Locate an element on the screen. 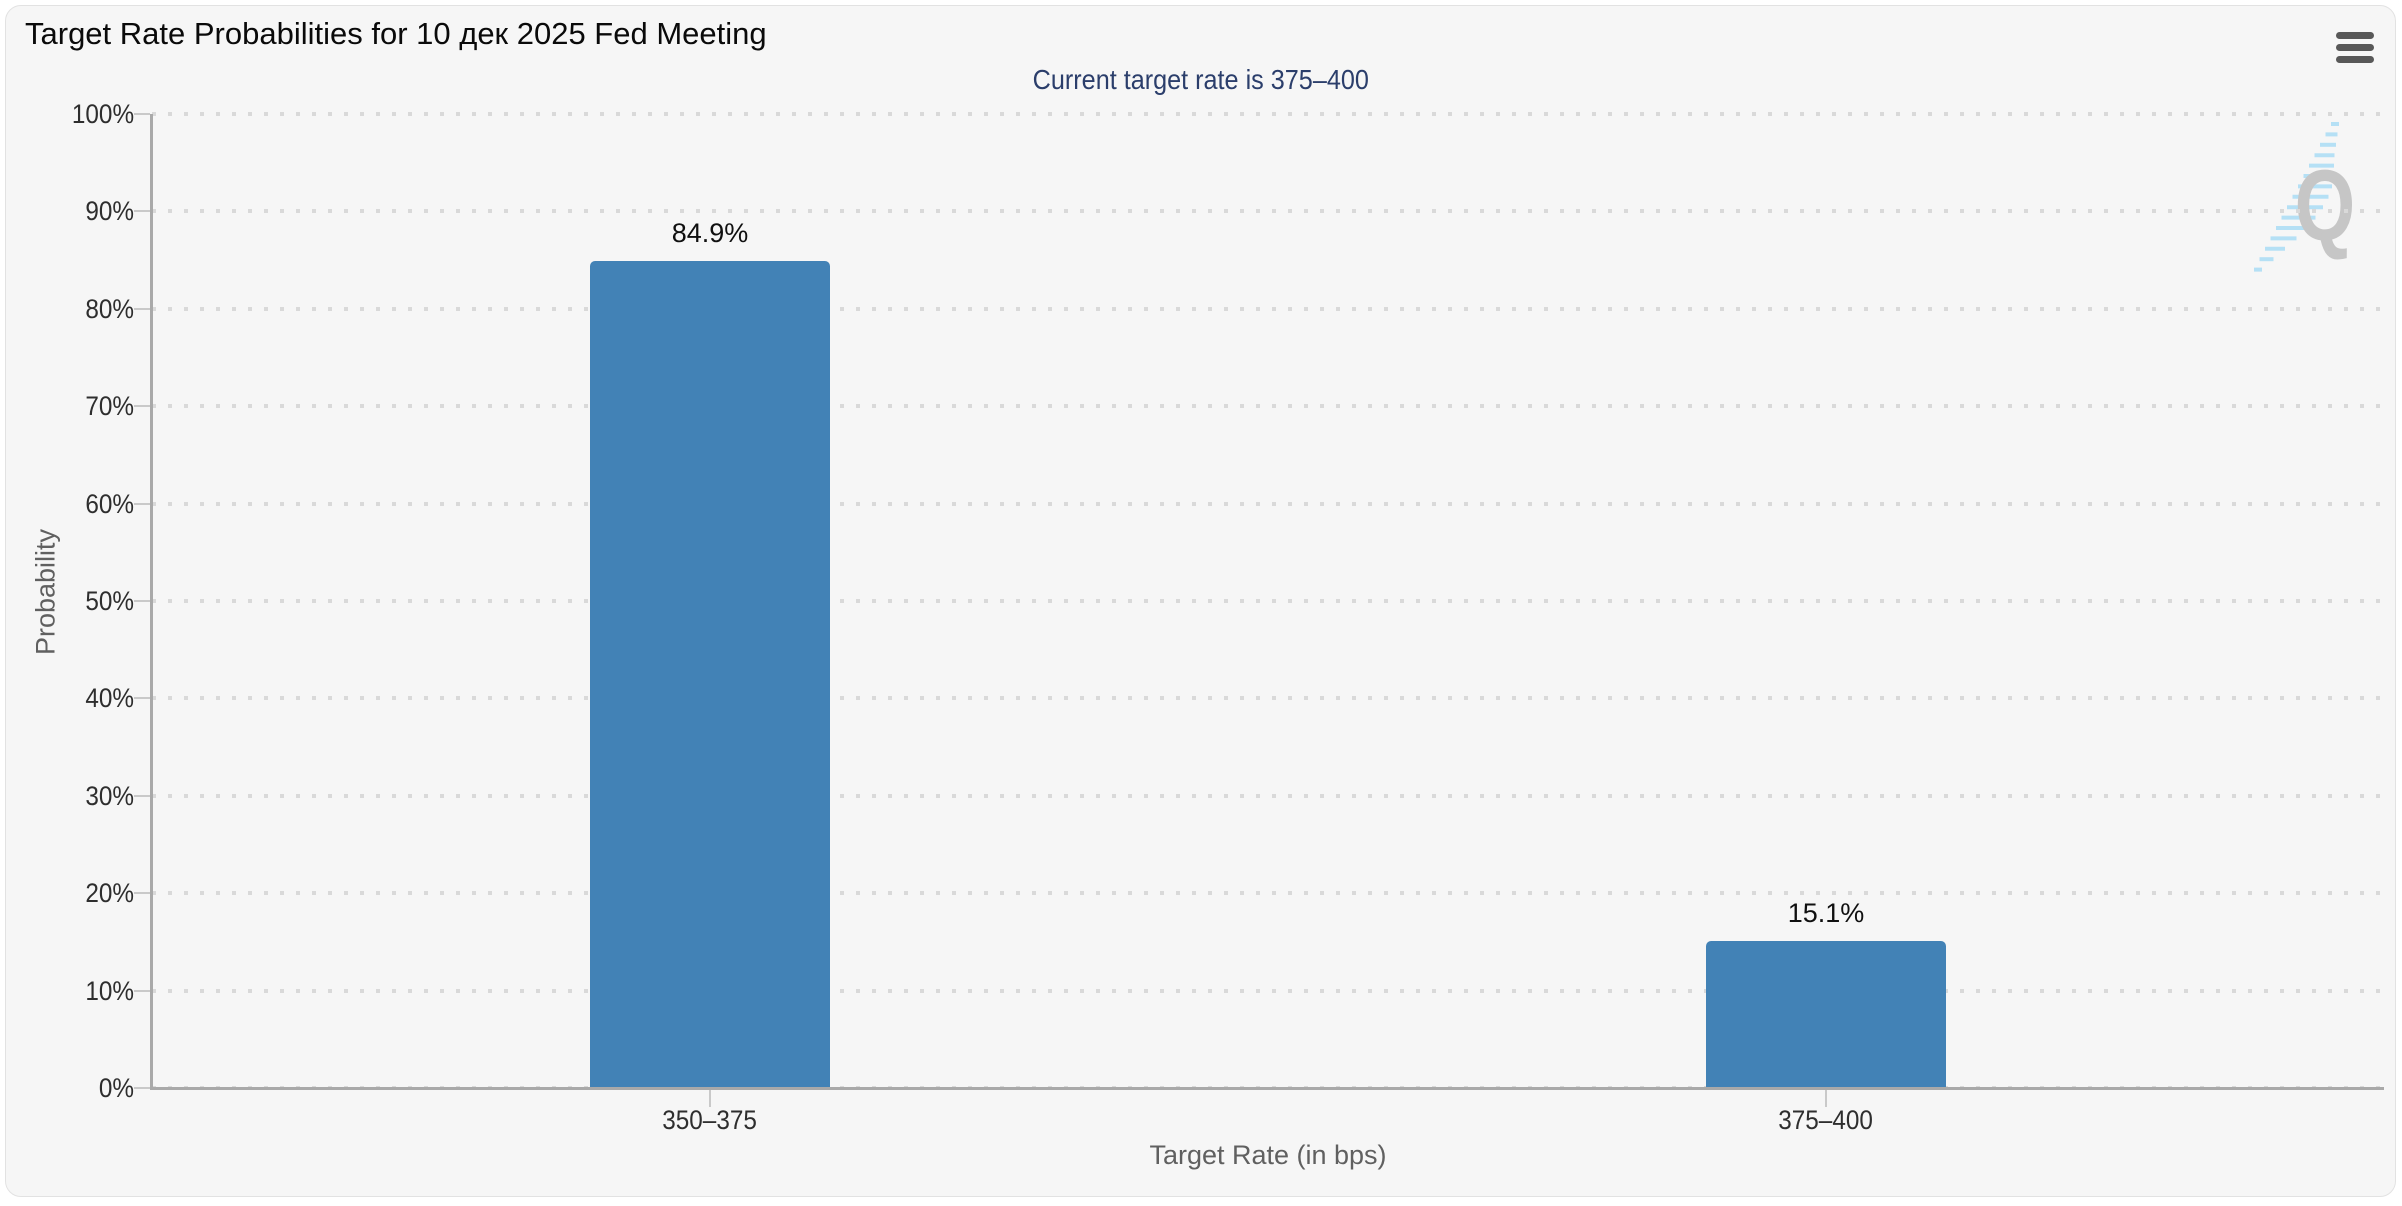 This screenshot has height=1206, width=2402. x-axis-label: 350–375 is located at coordinates (710, 1120).